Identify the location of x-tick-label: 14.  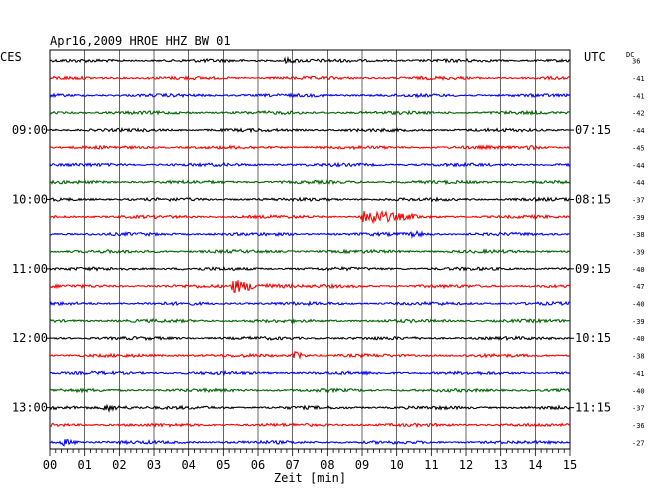
(535, 465).